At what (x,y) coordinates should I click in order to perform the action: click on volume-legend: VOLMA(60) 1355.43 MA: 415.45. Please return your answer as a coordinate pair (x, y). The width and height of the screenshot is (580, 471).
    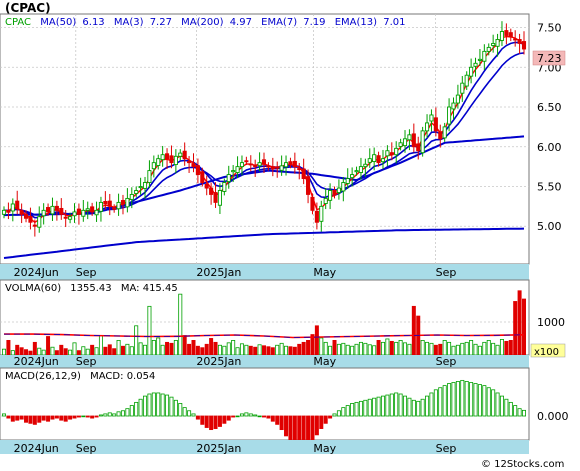
    Looking at the image, I should click on (91, 288).